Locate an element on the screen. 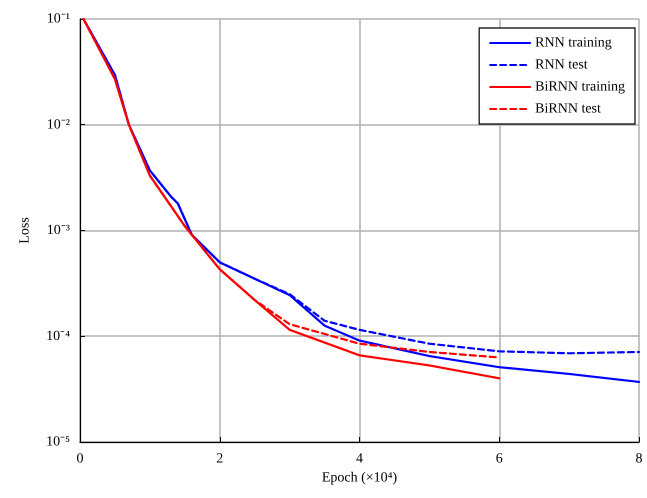  x-tick-label: 6 is located at coordinates (499, 459).